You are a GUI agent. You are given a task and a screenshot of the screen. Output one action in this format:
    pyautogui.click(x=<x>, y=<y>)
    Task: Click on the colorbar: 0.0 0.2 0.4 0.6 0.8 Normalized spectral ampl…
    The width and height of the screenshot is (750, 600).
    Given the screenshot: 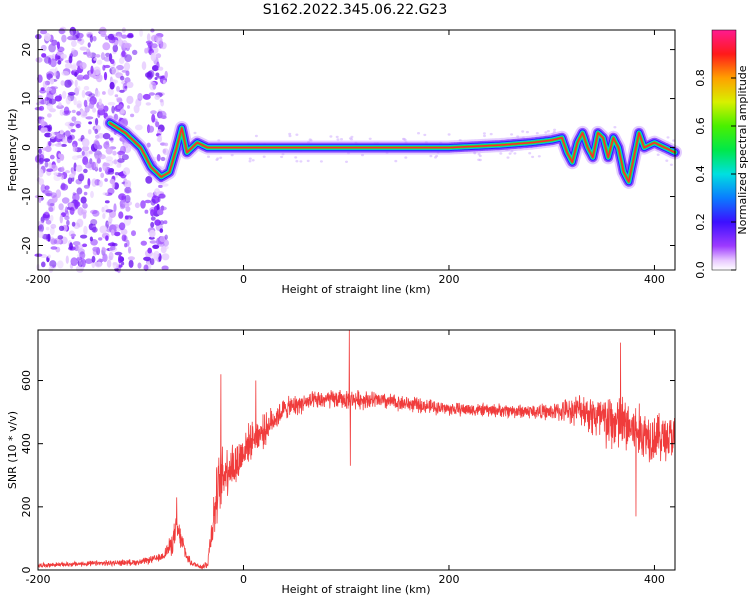 What is the action you would take?
    pyautogui.click(x=721, y=154)
    